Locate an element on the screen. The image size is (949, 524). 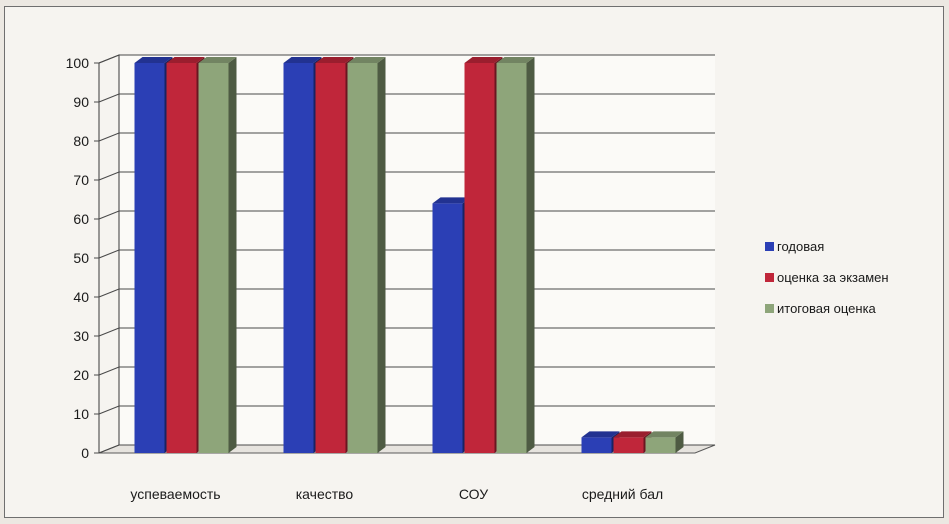
x-tick-label: успеваемость is located at coordinates (175, 494).